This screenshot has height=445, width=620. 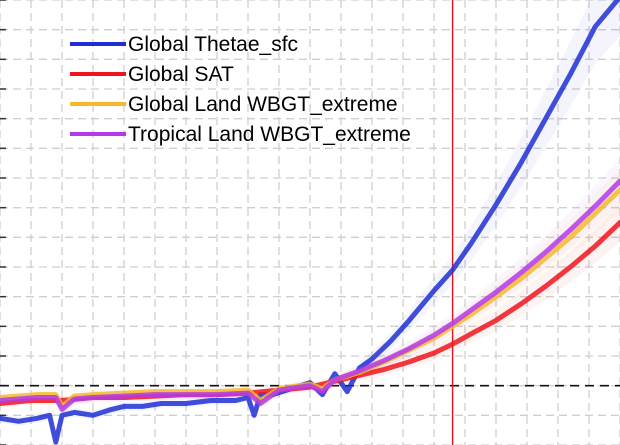 I want to click on legend-label-4: Tropical Land WBGT_extreme, so click(x=269, y=134).